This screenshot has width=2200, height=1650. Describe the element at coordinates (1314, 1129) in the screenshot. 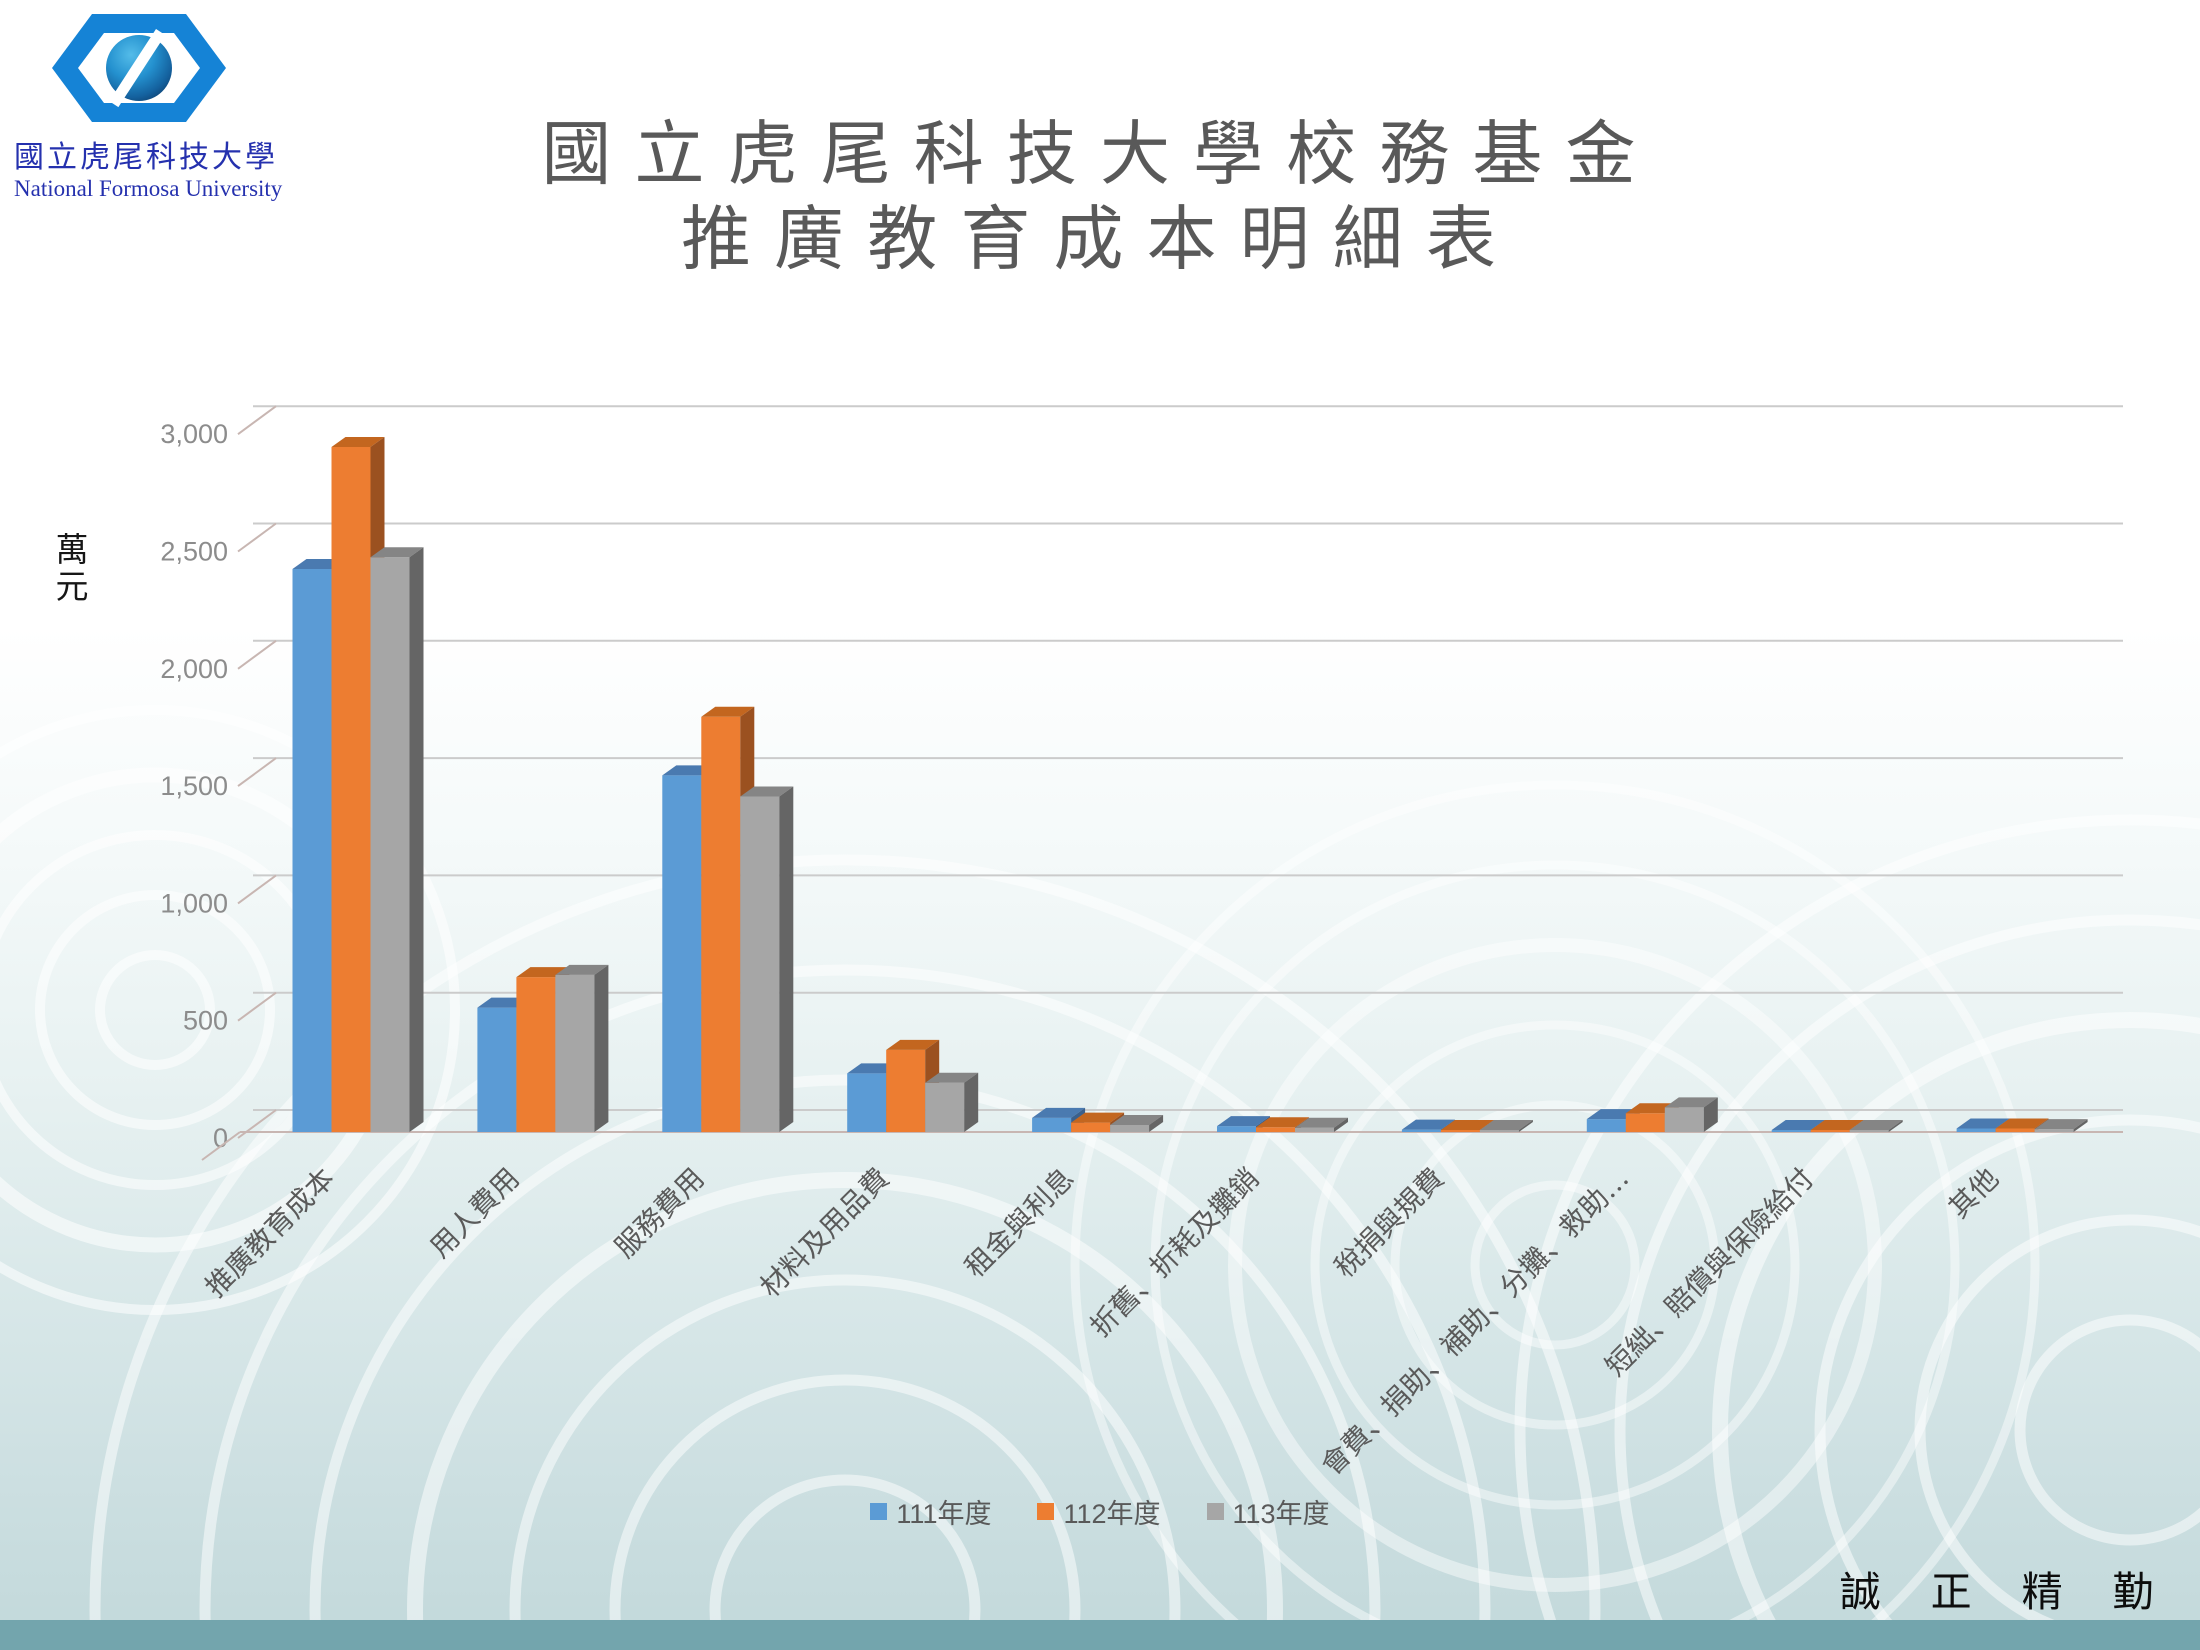

I see `bar-front-s3-c6` at that location.